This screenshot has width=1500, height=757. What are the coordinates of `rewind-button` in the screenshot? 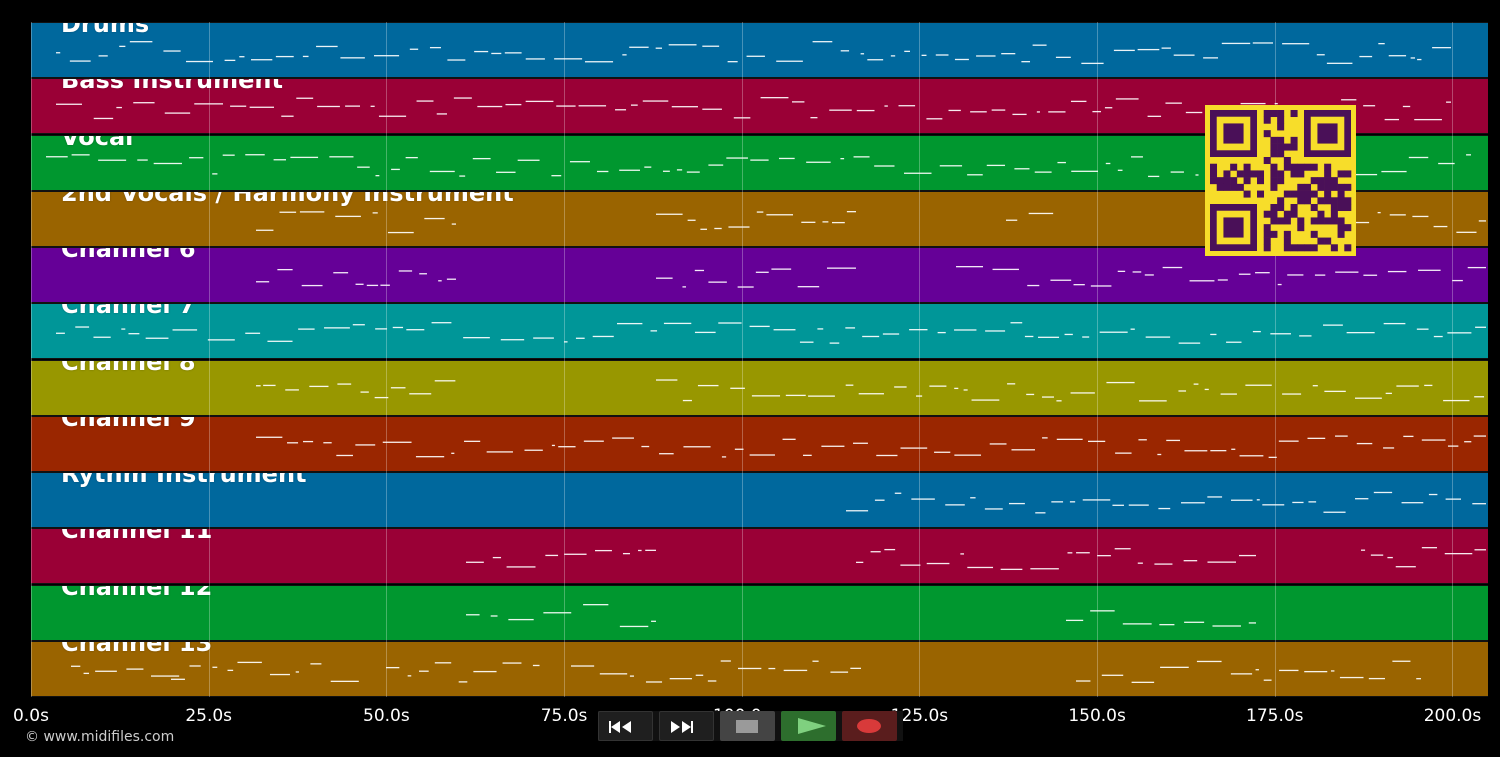 It's located at (625, 726).